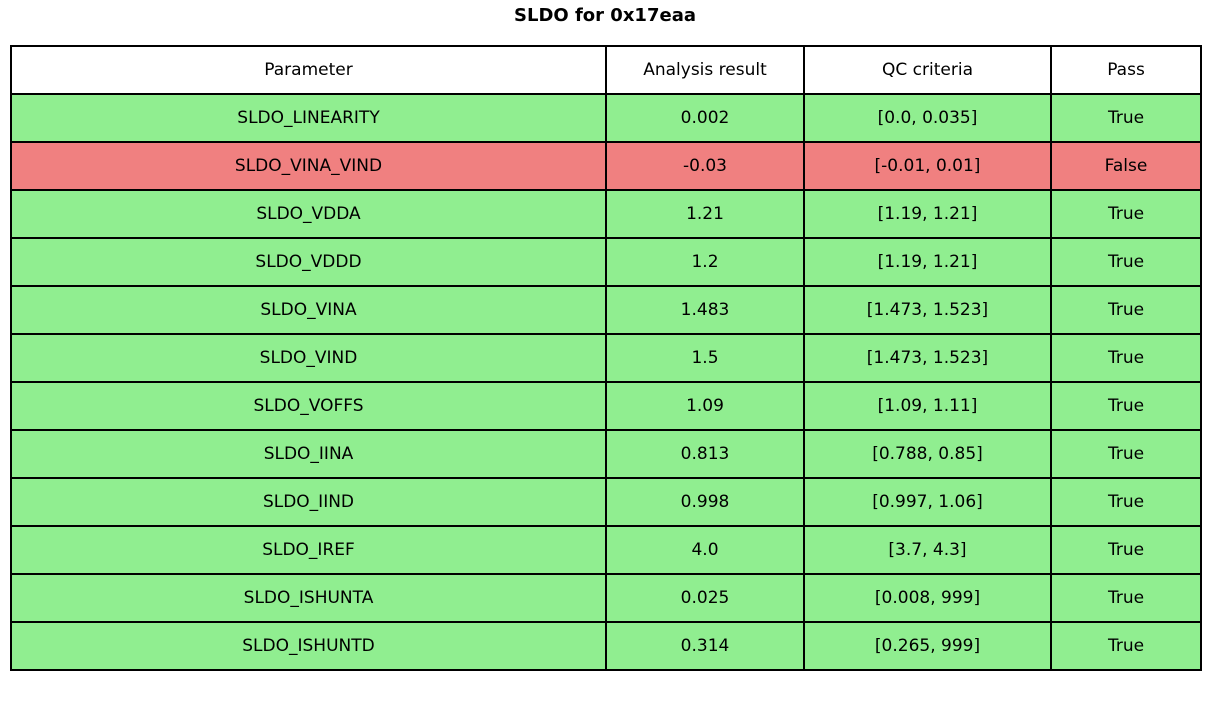  I want to click on table-cell-analysis-result: 1.2, so click(705, 262).